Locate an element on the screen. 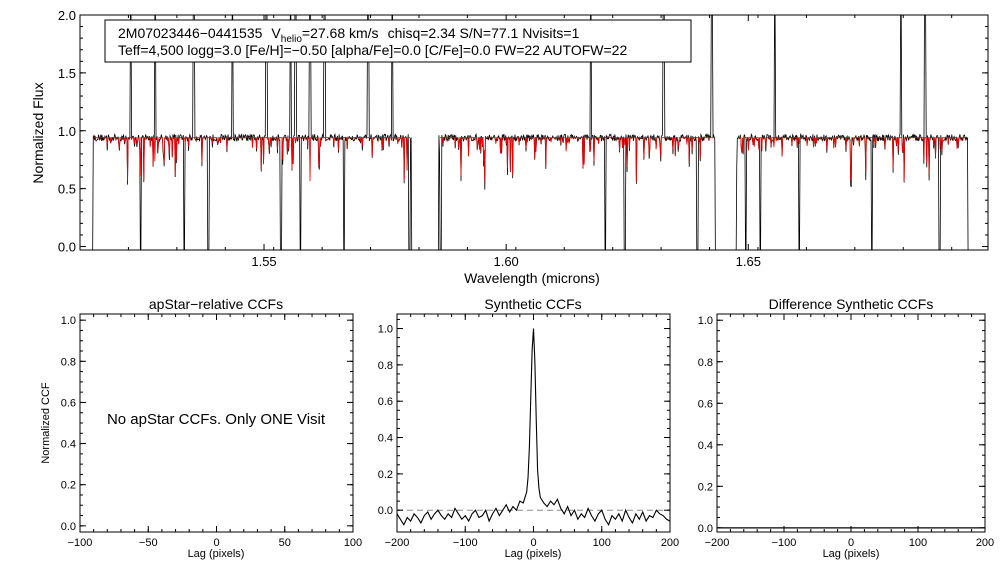 The image size is (1008, 576). synthetic-ccf-line is located at coordinates (533, 427).